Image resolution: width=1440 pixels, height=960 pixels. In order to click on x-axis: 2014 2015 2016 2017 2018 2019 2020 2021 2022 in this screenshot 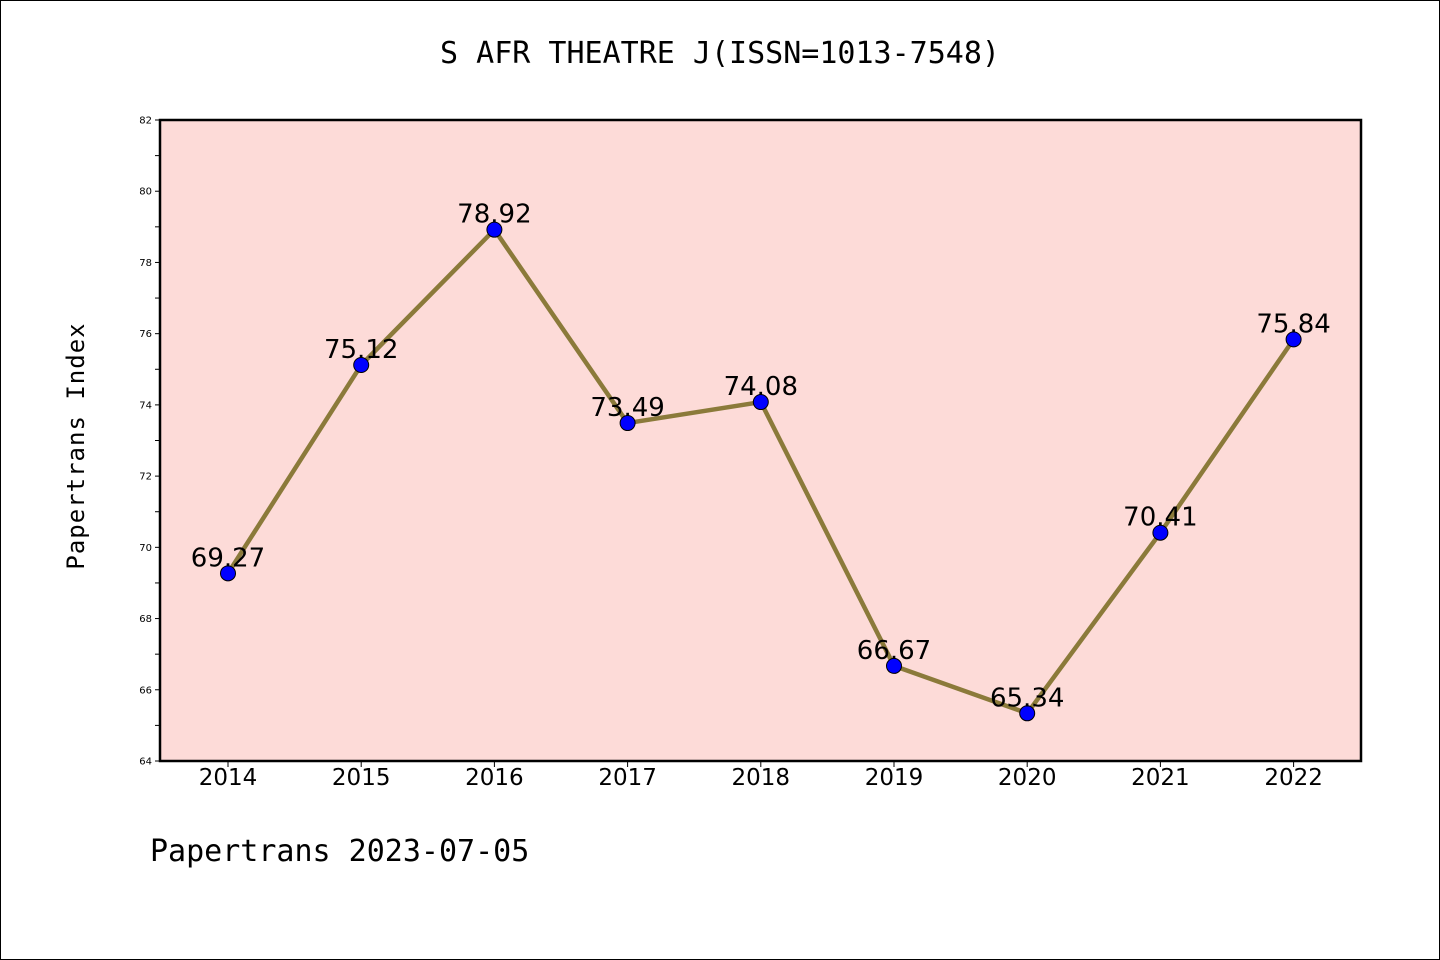, I will do `click(761, 776)`.